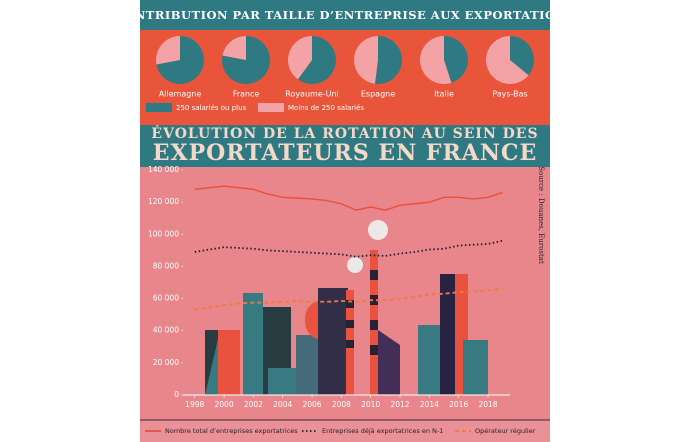  I want to click on x-tick-label: 2000, so click(224, 404).